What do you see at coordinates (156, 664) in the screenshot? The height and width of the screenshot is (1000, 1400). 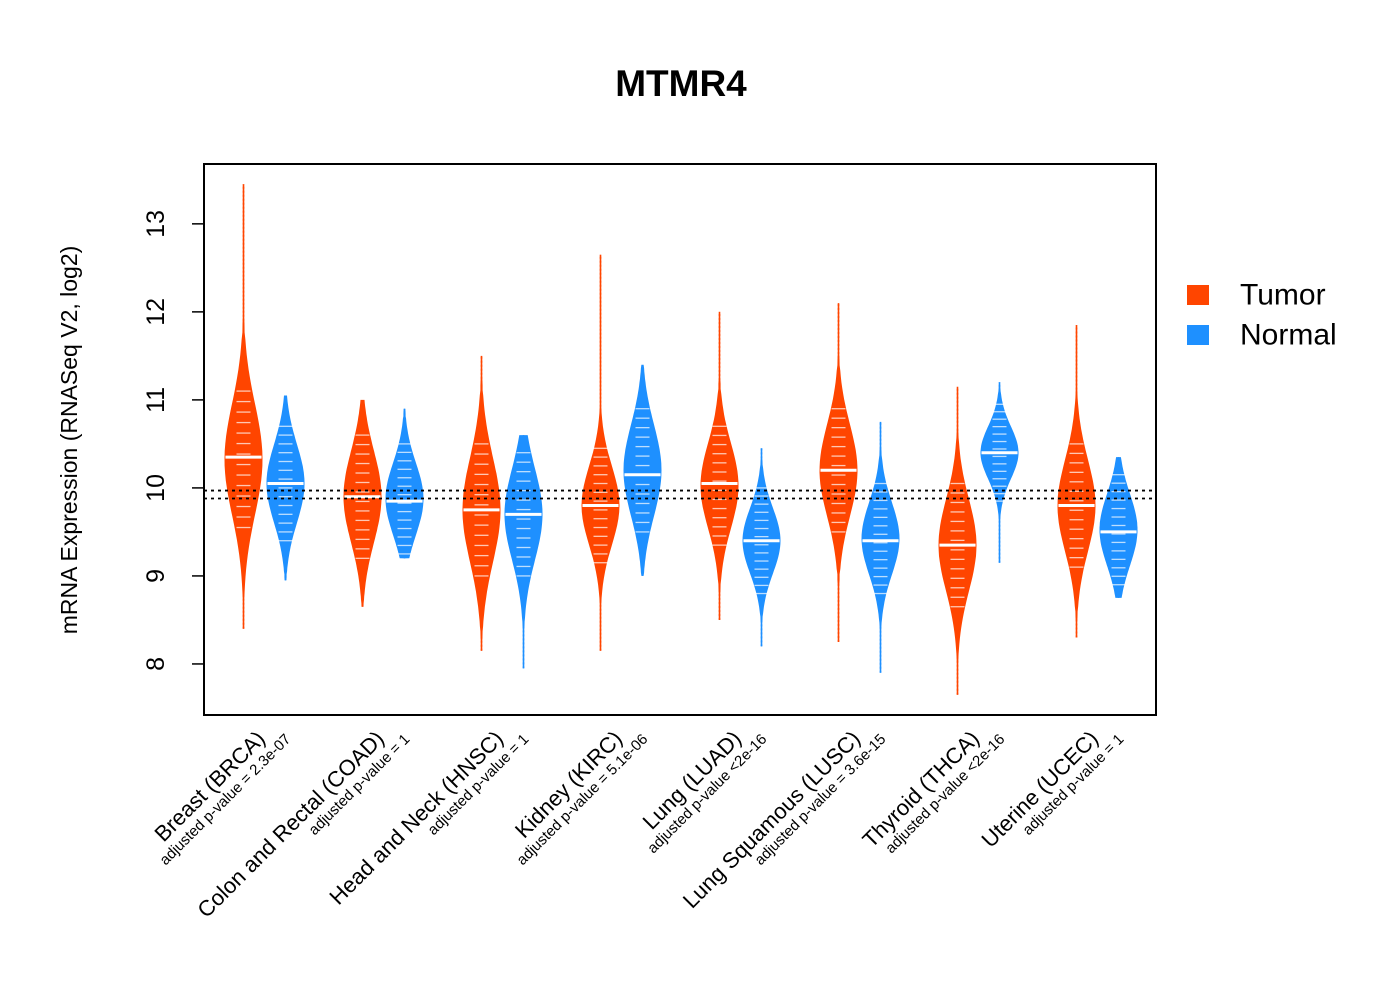 I see `y-tick-label: 8` at bounding box center [156, 664].